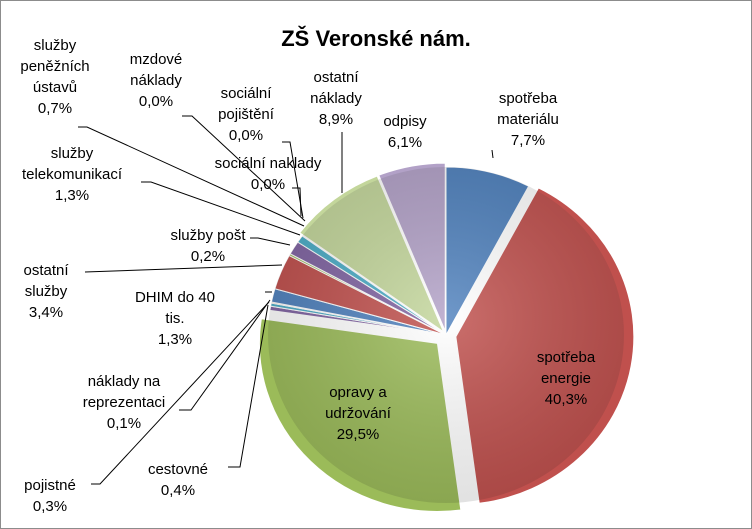  What do you see at coordinates (566, 378) in the screenshot?
I see `slice-label-2: spotřeba energie 40,3%` at bounding box center [566, 378].